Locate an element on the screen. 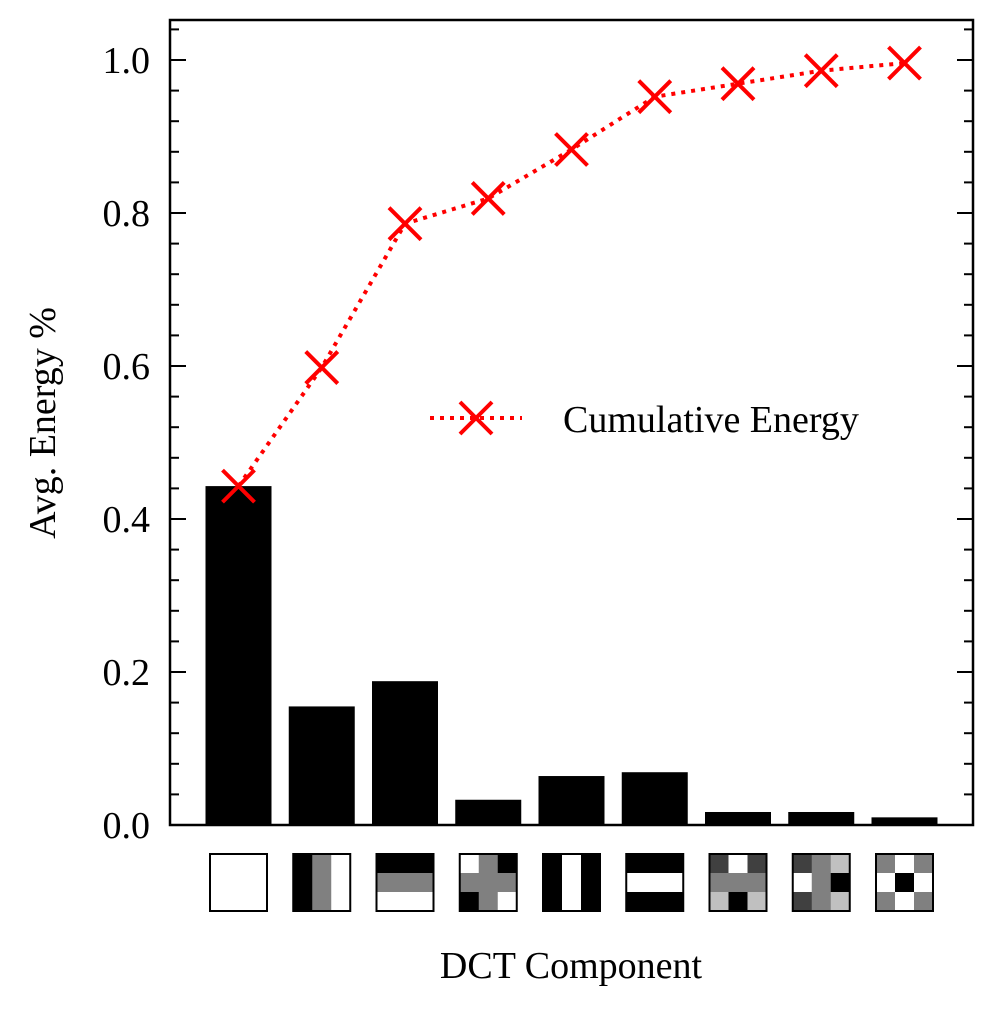 The height and width of the screenshot is (1010, 995). x-tick-icon-hv11 is located at coordinates (488, 882).